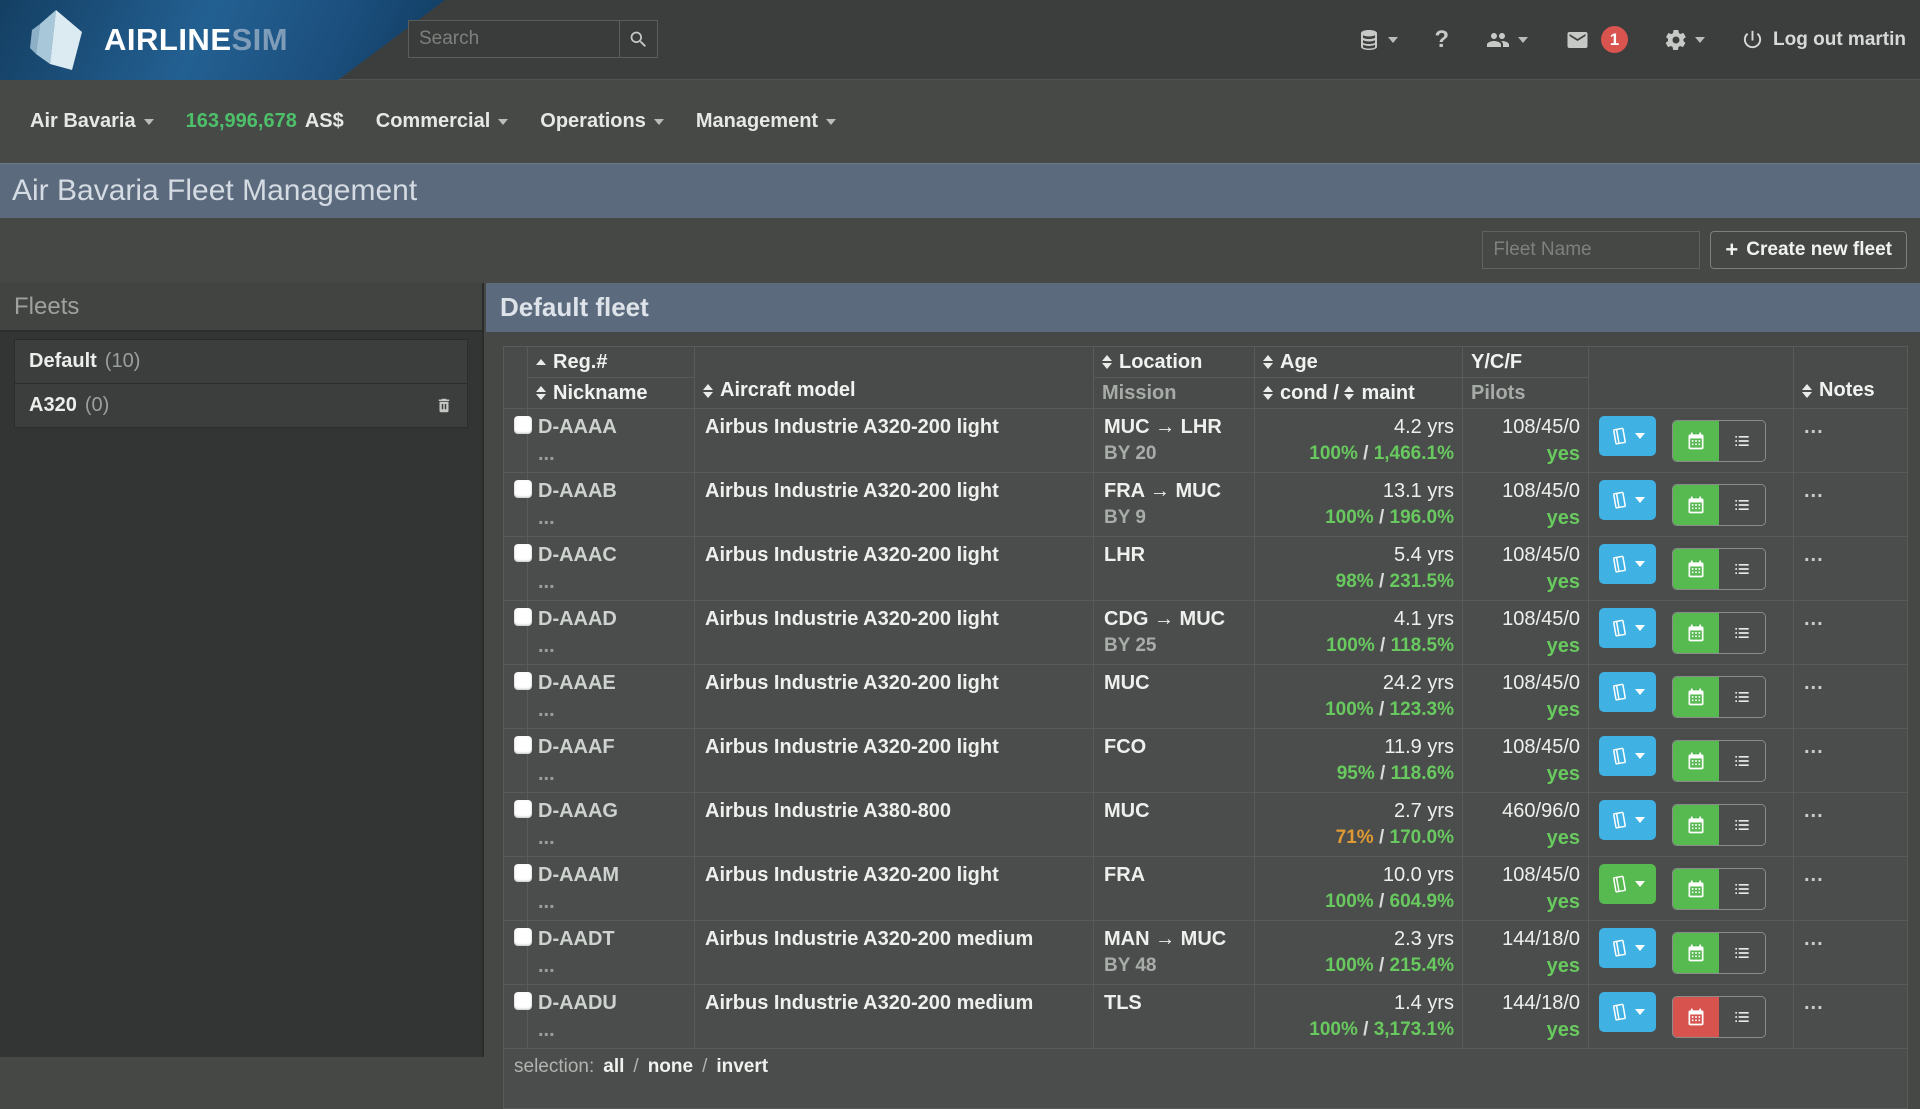  What do you see at coordinates (241, 362) in the screenshot?
I see `fleet-list-item: Default (10)` at bounding box center [241, 362].